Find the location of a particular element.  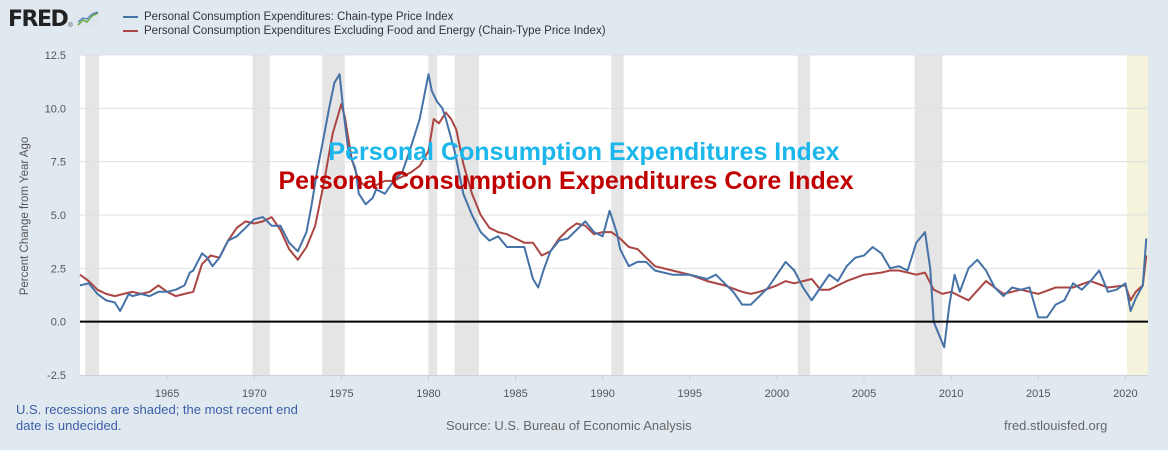

x-tick-label: 2020 is located at coordinates (1125, 394).